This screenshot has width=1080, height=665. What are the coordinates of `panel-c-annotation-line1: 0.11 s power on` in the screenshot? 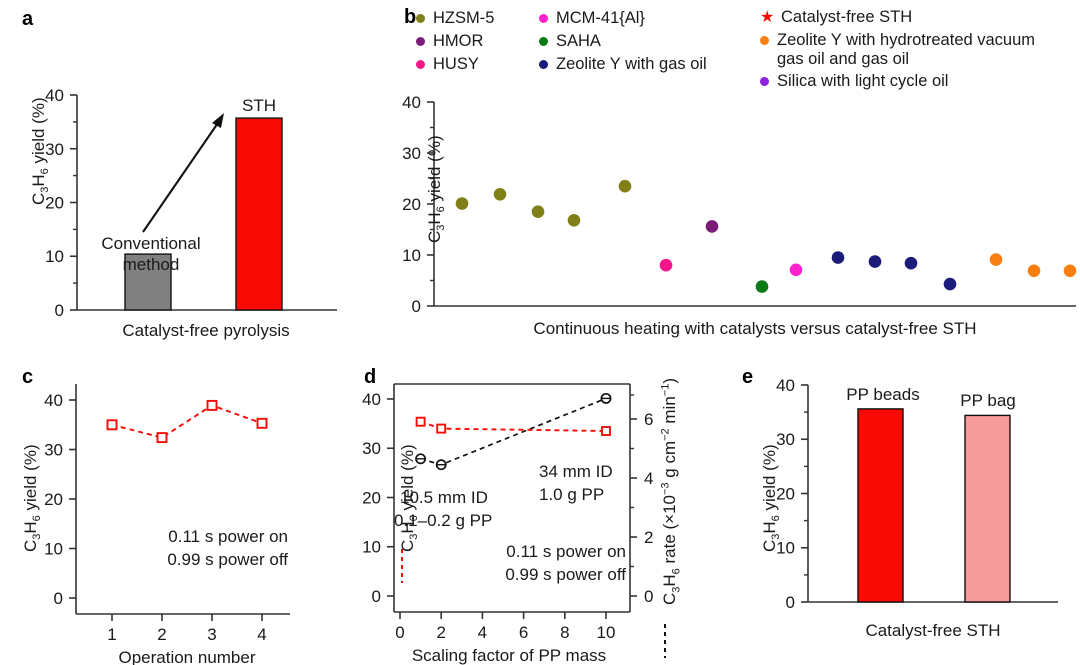 It's located at (228, 536).